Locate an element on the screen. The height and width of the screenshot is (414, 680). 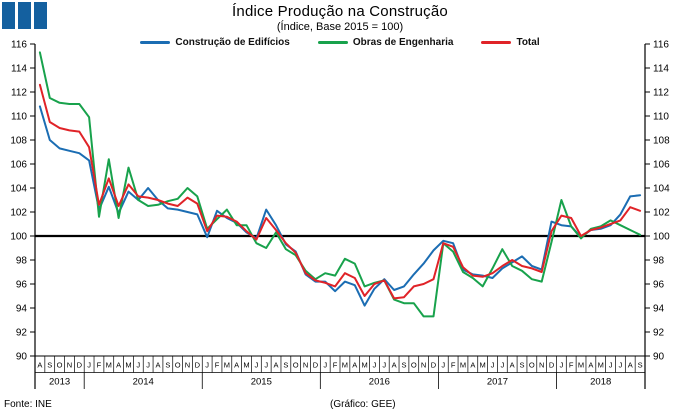
y-tick-label-right: 112 is located at coordinates (661, 93).